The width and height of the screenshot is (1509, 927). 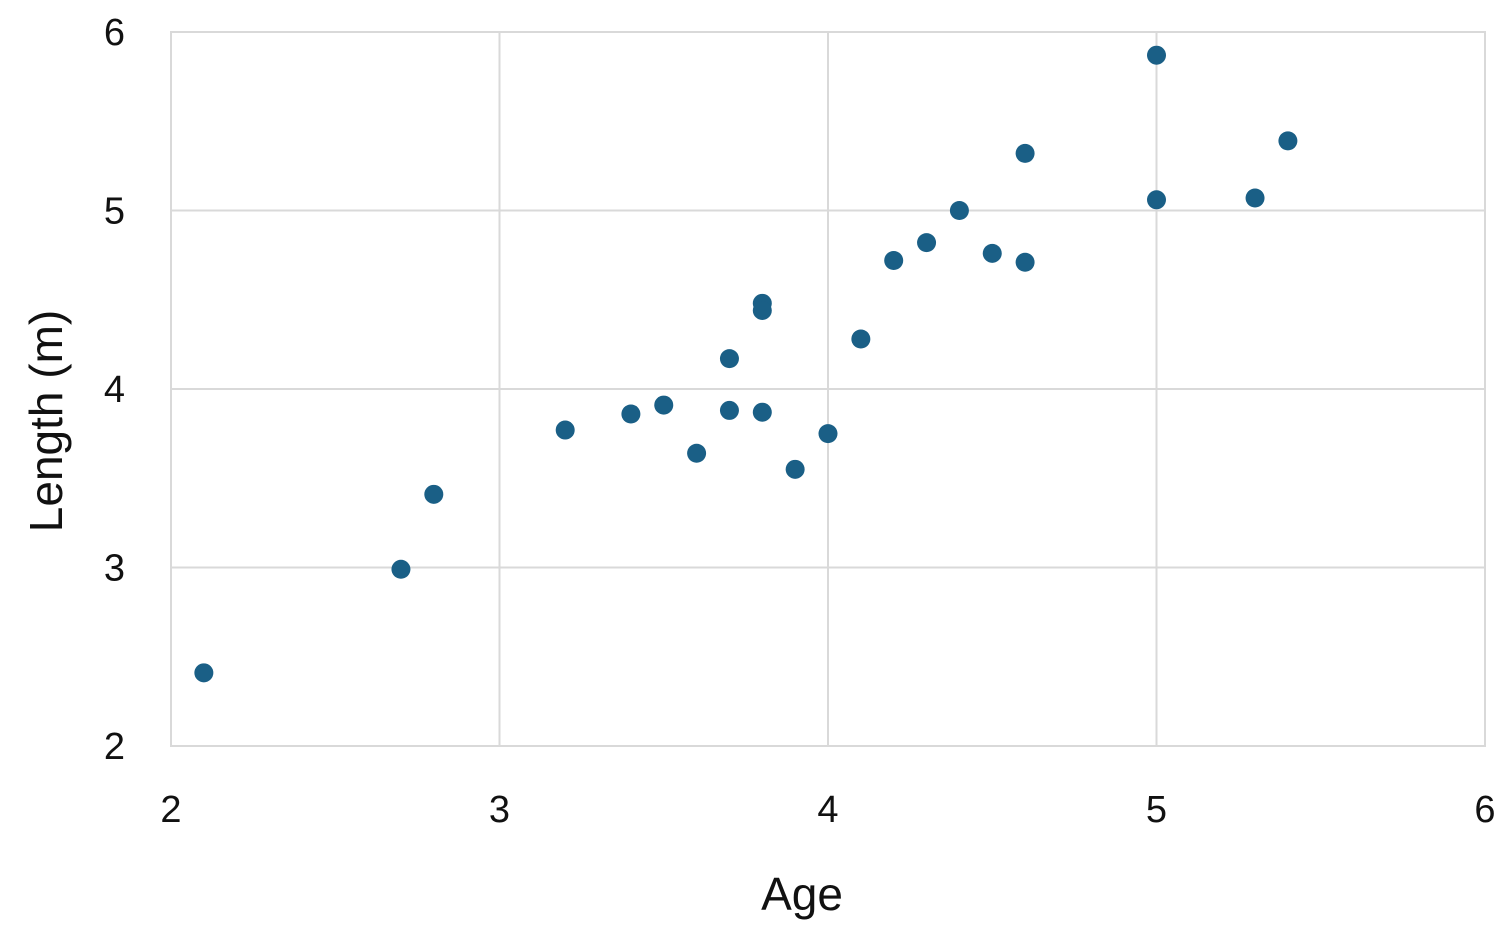 I want to click on x-axis-title: Age, so click(x=802, y=894).